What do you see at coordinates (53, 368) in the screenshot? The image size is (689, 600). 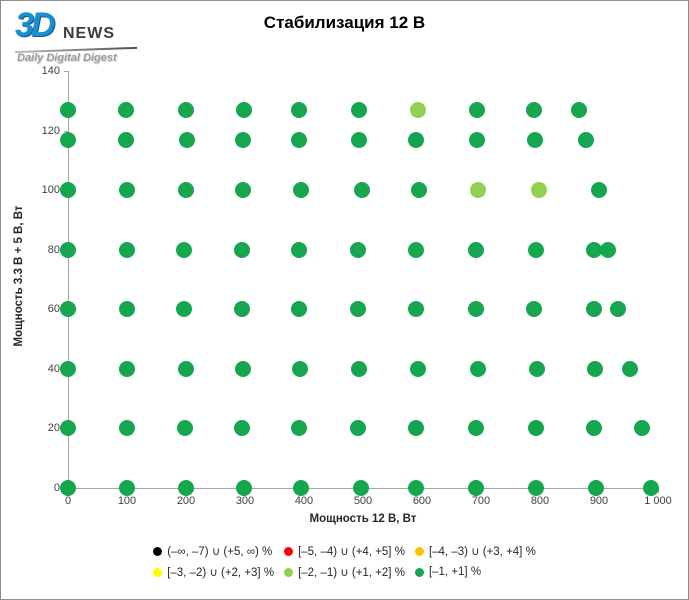 I see `y-tick-label: 40` at bounding box center [53, 368].